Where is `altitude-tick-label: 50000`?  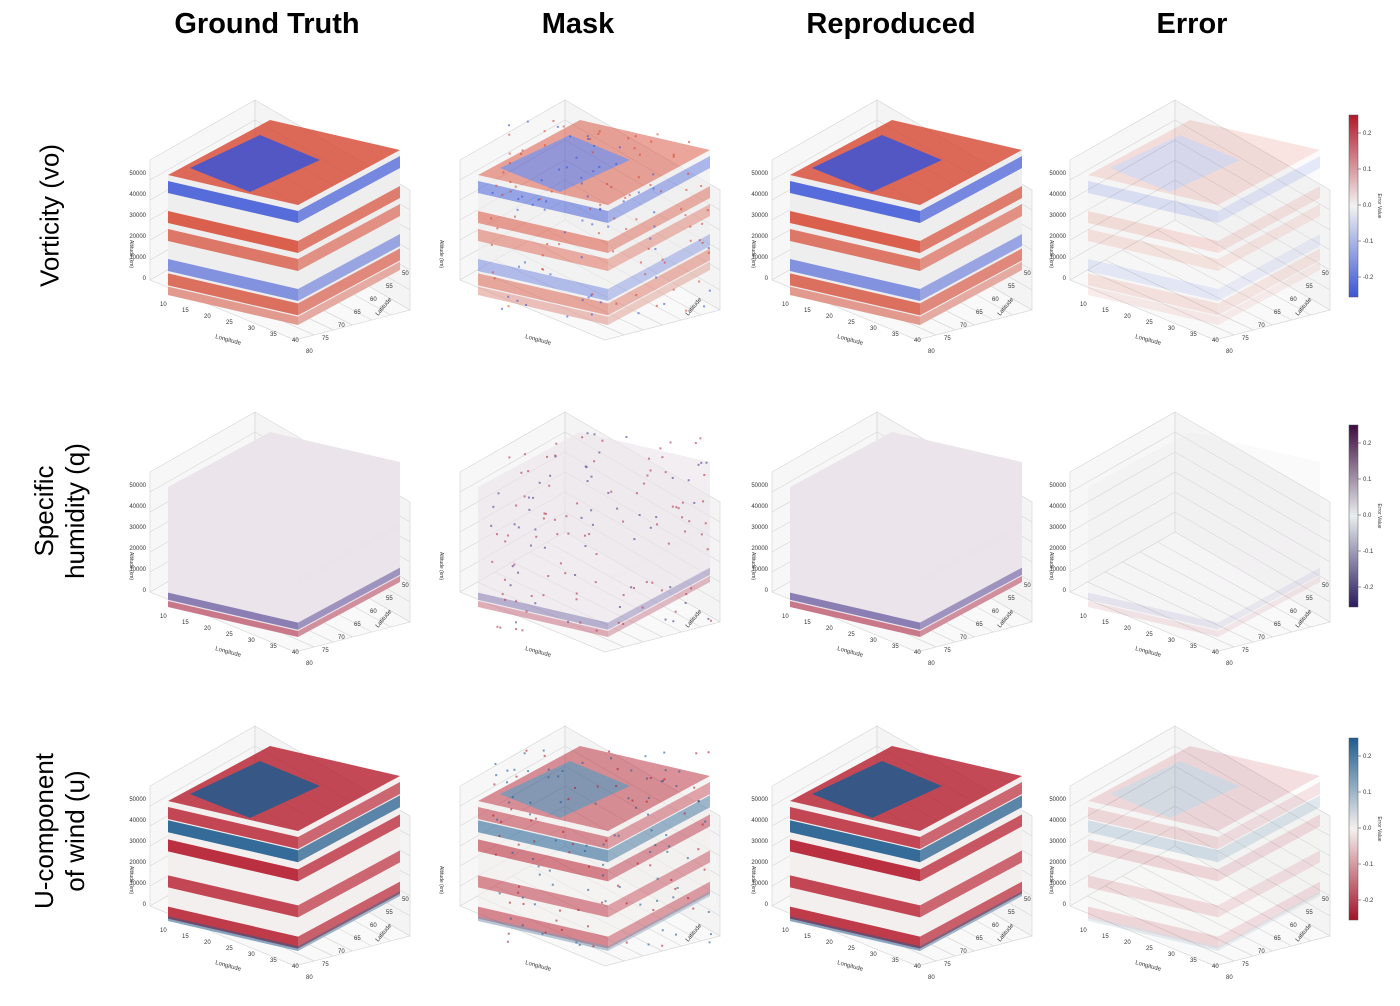 altitude-tick-label: 50000 is located at coordinates (137, 800).